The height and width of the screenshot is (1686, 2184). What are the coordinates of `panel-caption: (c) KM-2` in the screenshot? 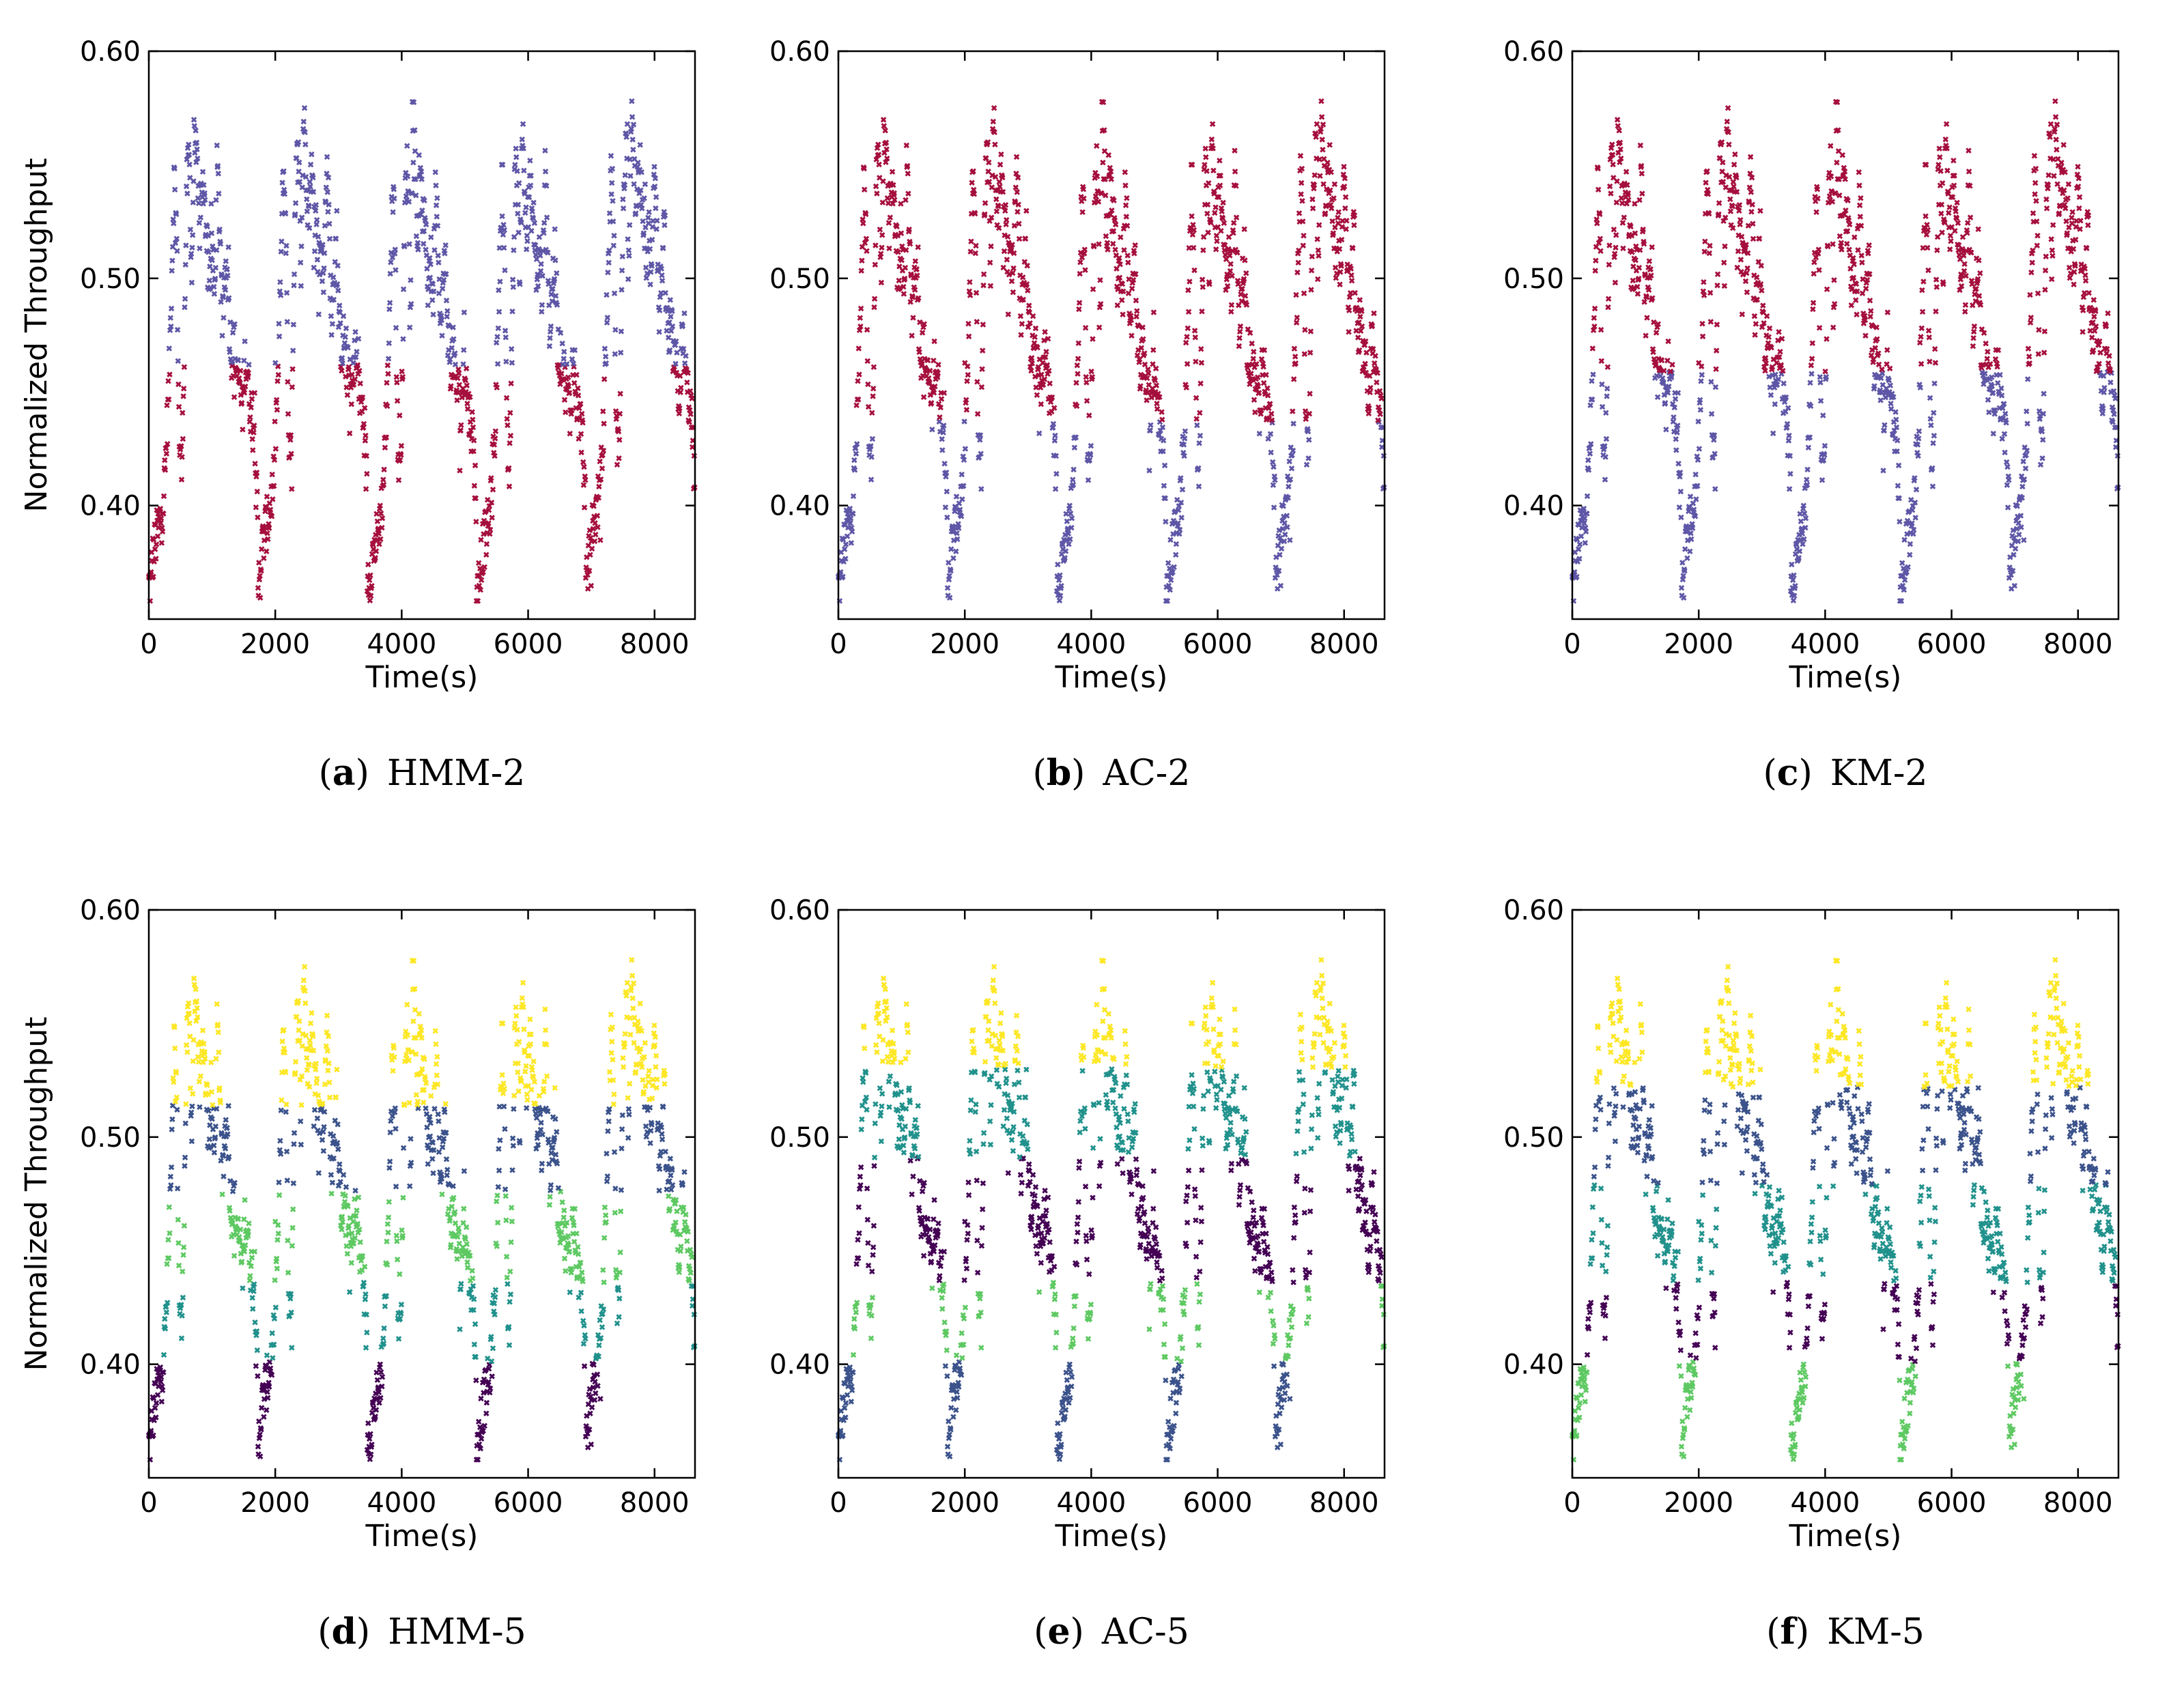 It's located at (1845, 773).